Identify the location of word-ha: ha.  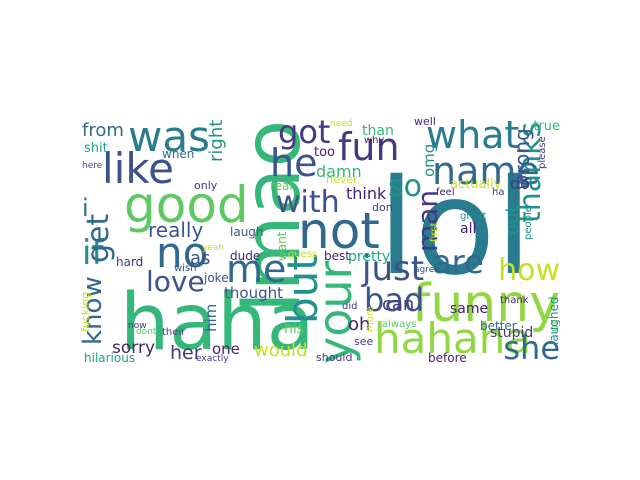
(498, 192).